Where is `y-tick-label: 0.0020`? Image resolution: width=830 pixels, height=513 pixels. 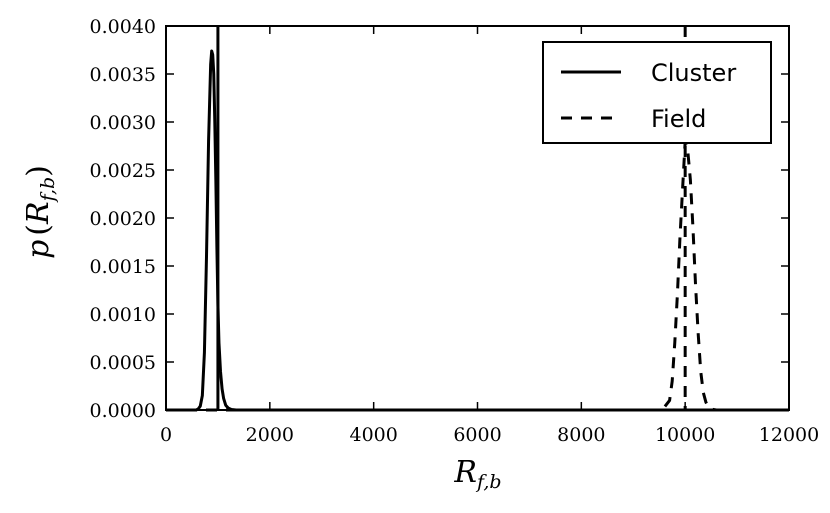
y-tick-label: 0.0020 is located at coordinates (123, 219).